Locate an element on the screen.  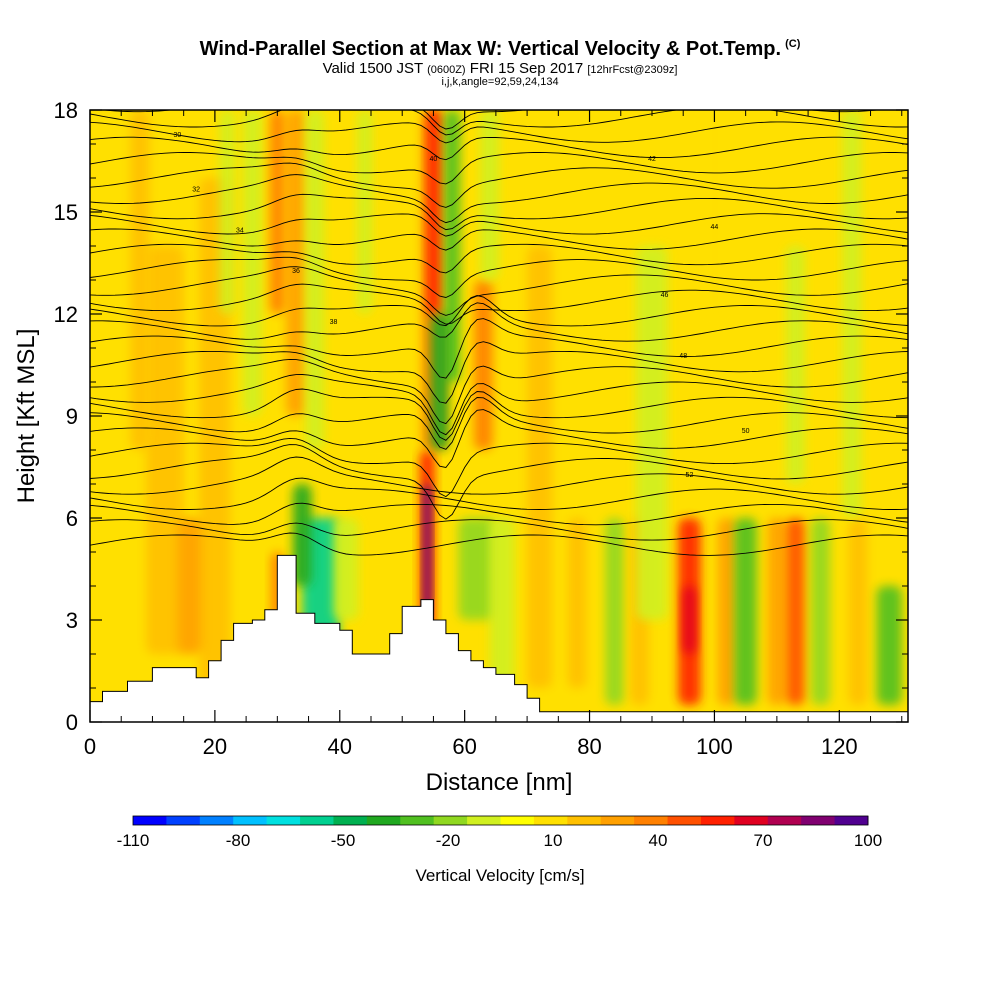
colorbar-tick-label: 70 is located at coordinates (763, 840).